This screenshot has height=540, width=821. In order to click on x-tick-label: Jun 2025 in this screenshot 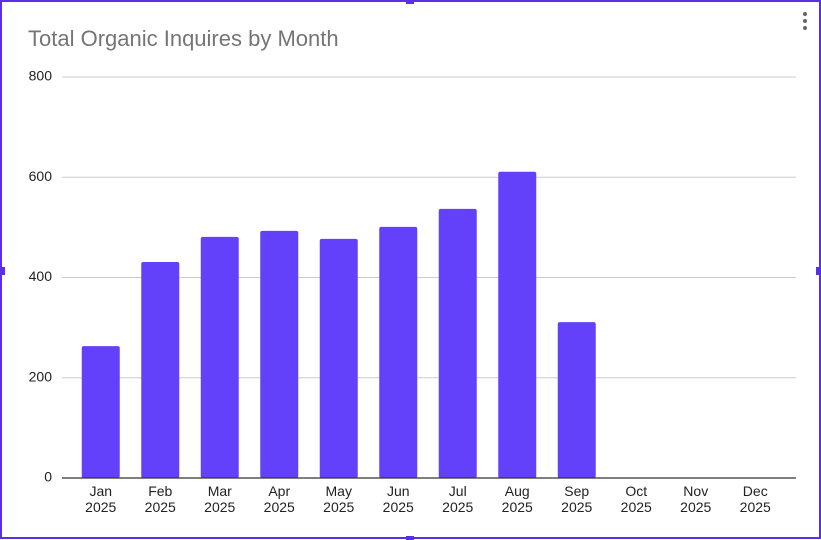, I will do `click(398, 499)`.